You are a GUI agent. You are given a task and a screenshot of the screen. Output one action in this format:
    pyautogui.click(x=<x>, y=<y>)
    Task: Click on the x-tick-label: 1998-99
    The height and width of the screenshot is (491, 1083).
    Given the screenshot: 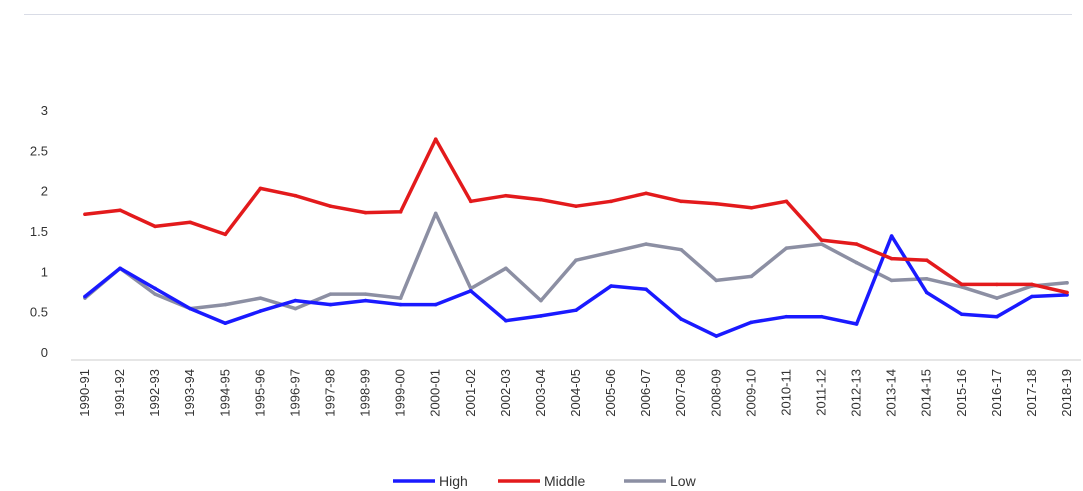 What is the action you would take?
    pyautogui.click(x=365, y=393)
    